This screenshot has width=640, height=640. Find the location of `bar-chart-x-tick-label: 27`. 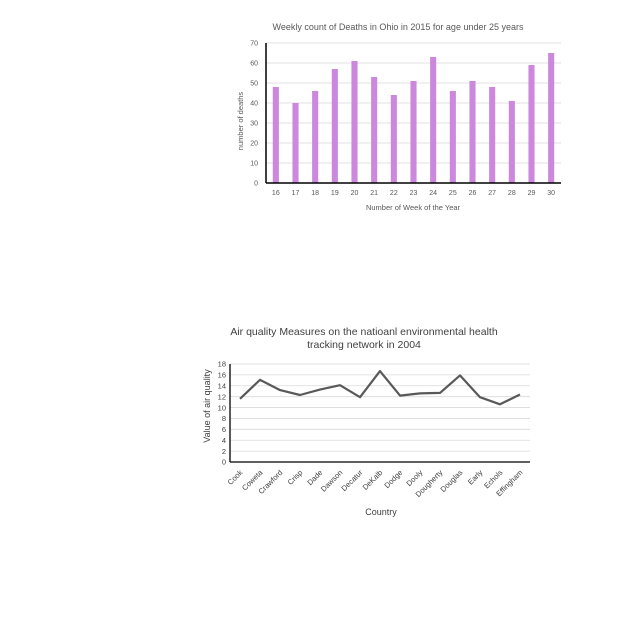

bar-chart-x-tick-label: 27 is located at coordinates (492, 193).